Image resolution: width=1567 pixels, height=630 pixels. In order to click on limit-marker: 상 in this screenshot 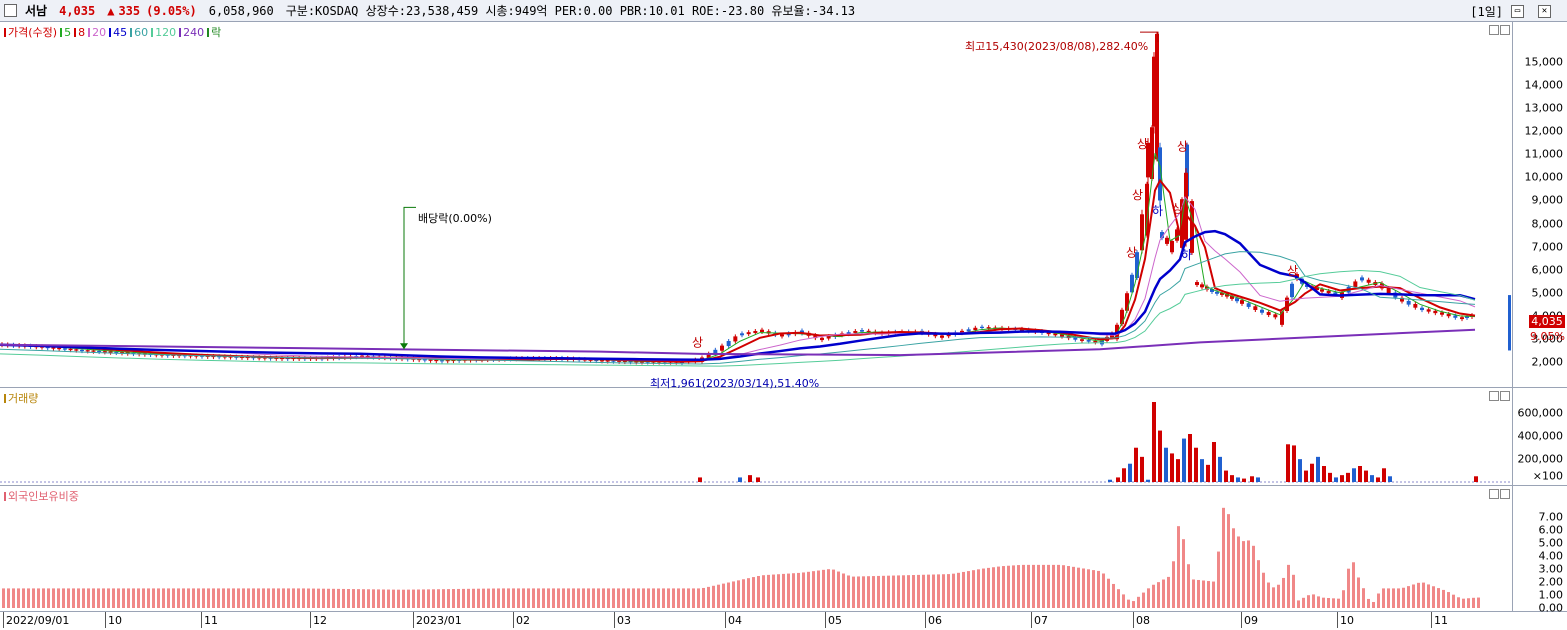, I will do `click(1292, 271)`.